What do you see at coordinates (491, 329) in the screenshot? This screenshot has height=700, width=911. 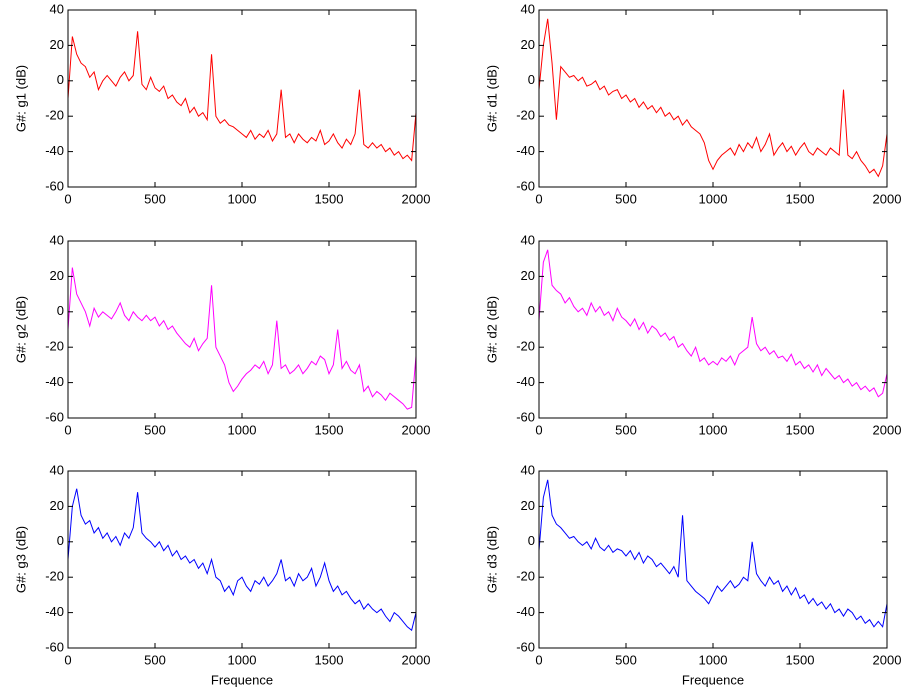 I see `y-axis-label: G#: d2 (dB)` at bounding box center [491, 329].